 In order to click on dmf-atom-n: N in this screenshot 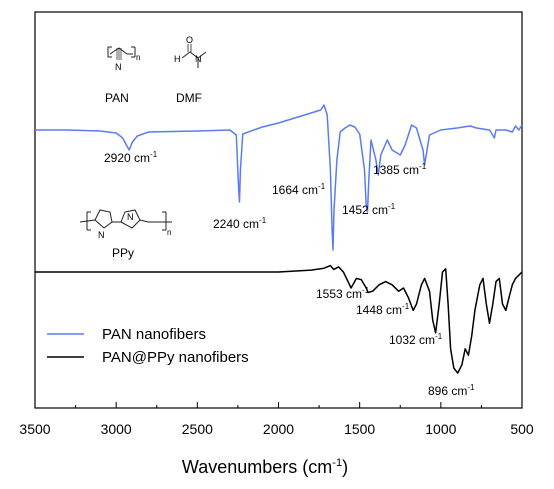, I will do `click(198, 59)`.